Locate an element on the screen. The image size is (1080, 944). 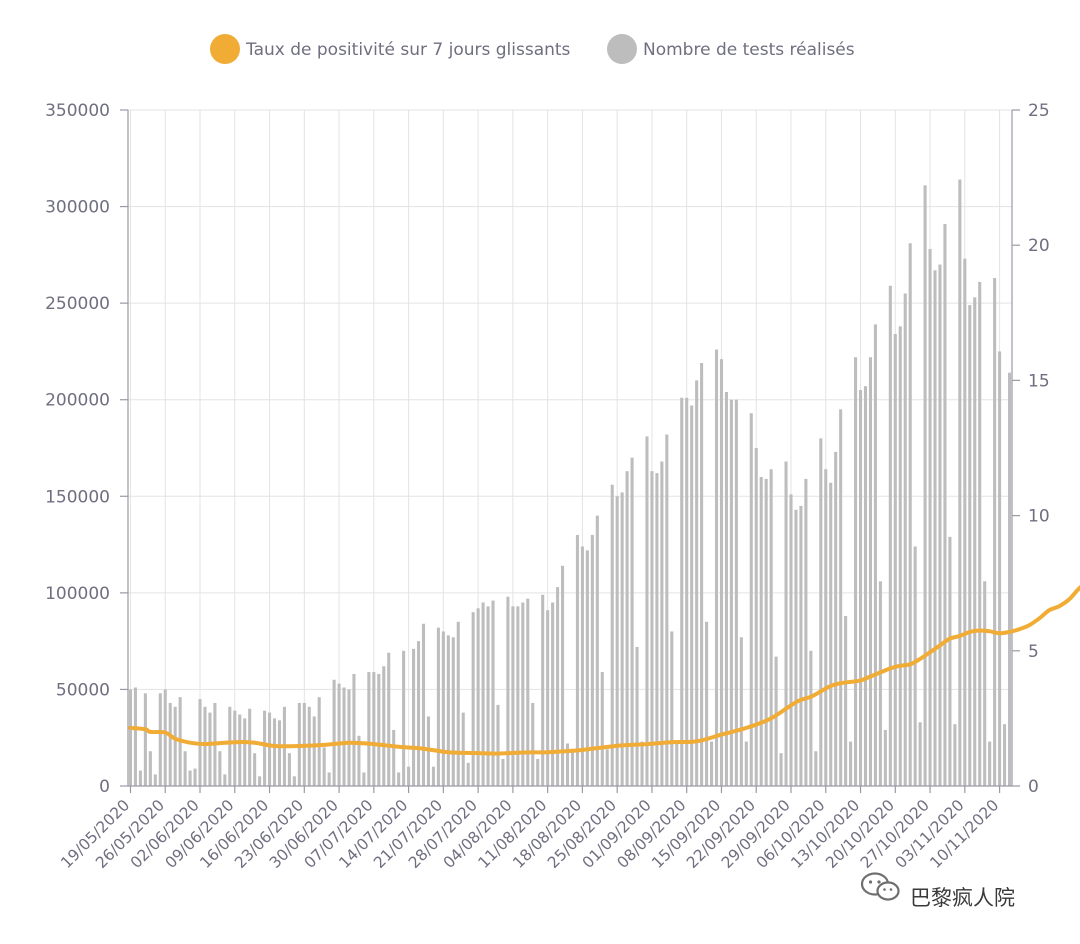
legend-item-tests: Nombre de tests réalisés is located at coordinates (731, 49).